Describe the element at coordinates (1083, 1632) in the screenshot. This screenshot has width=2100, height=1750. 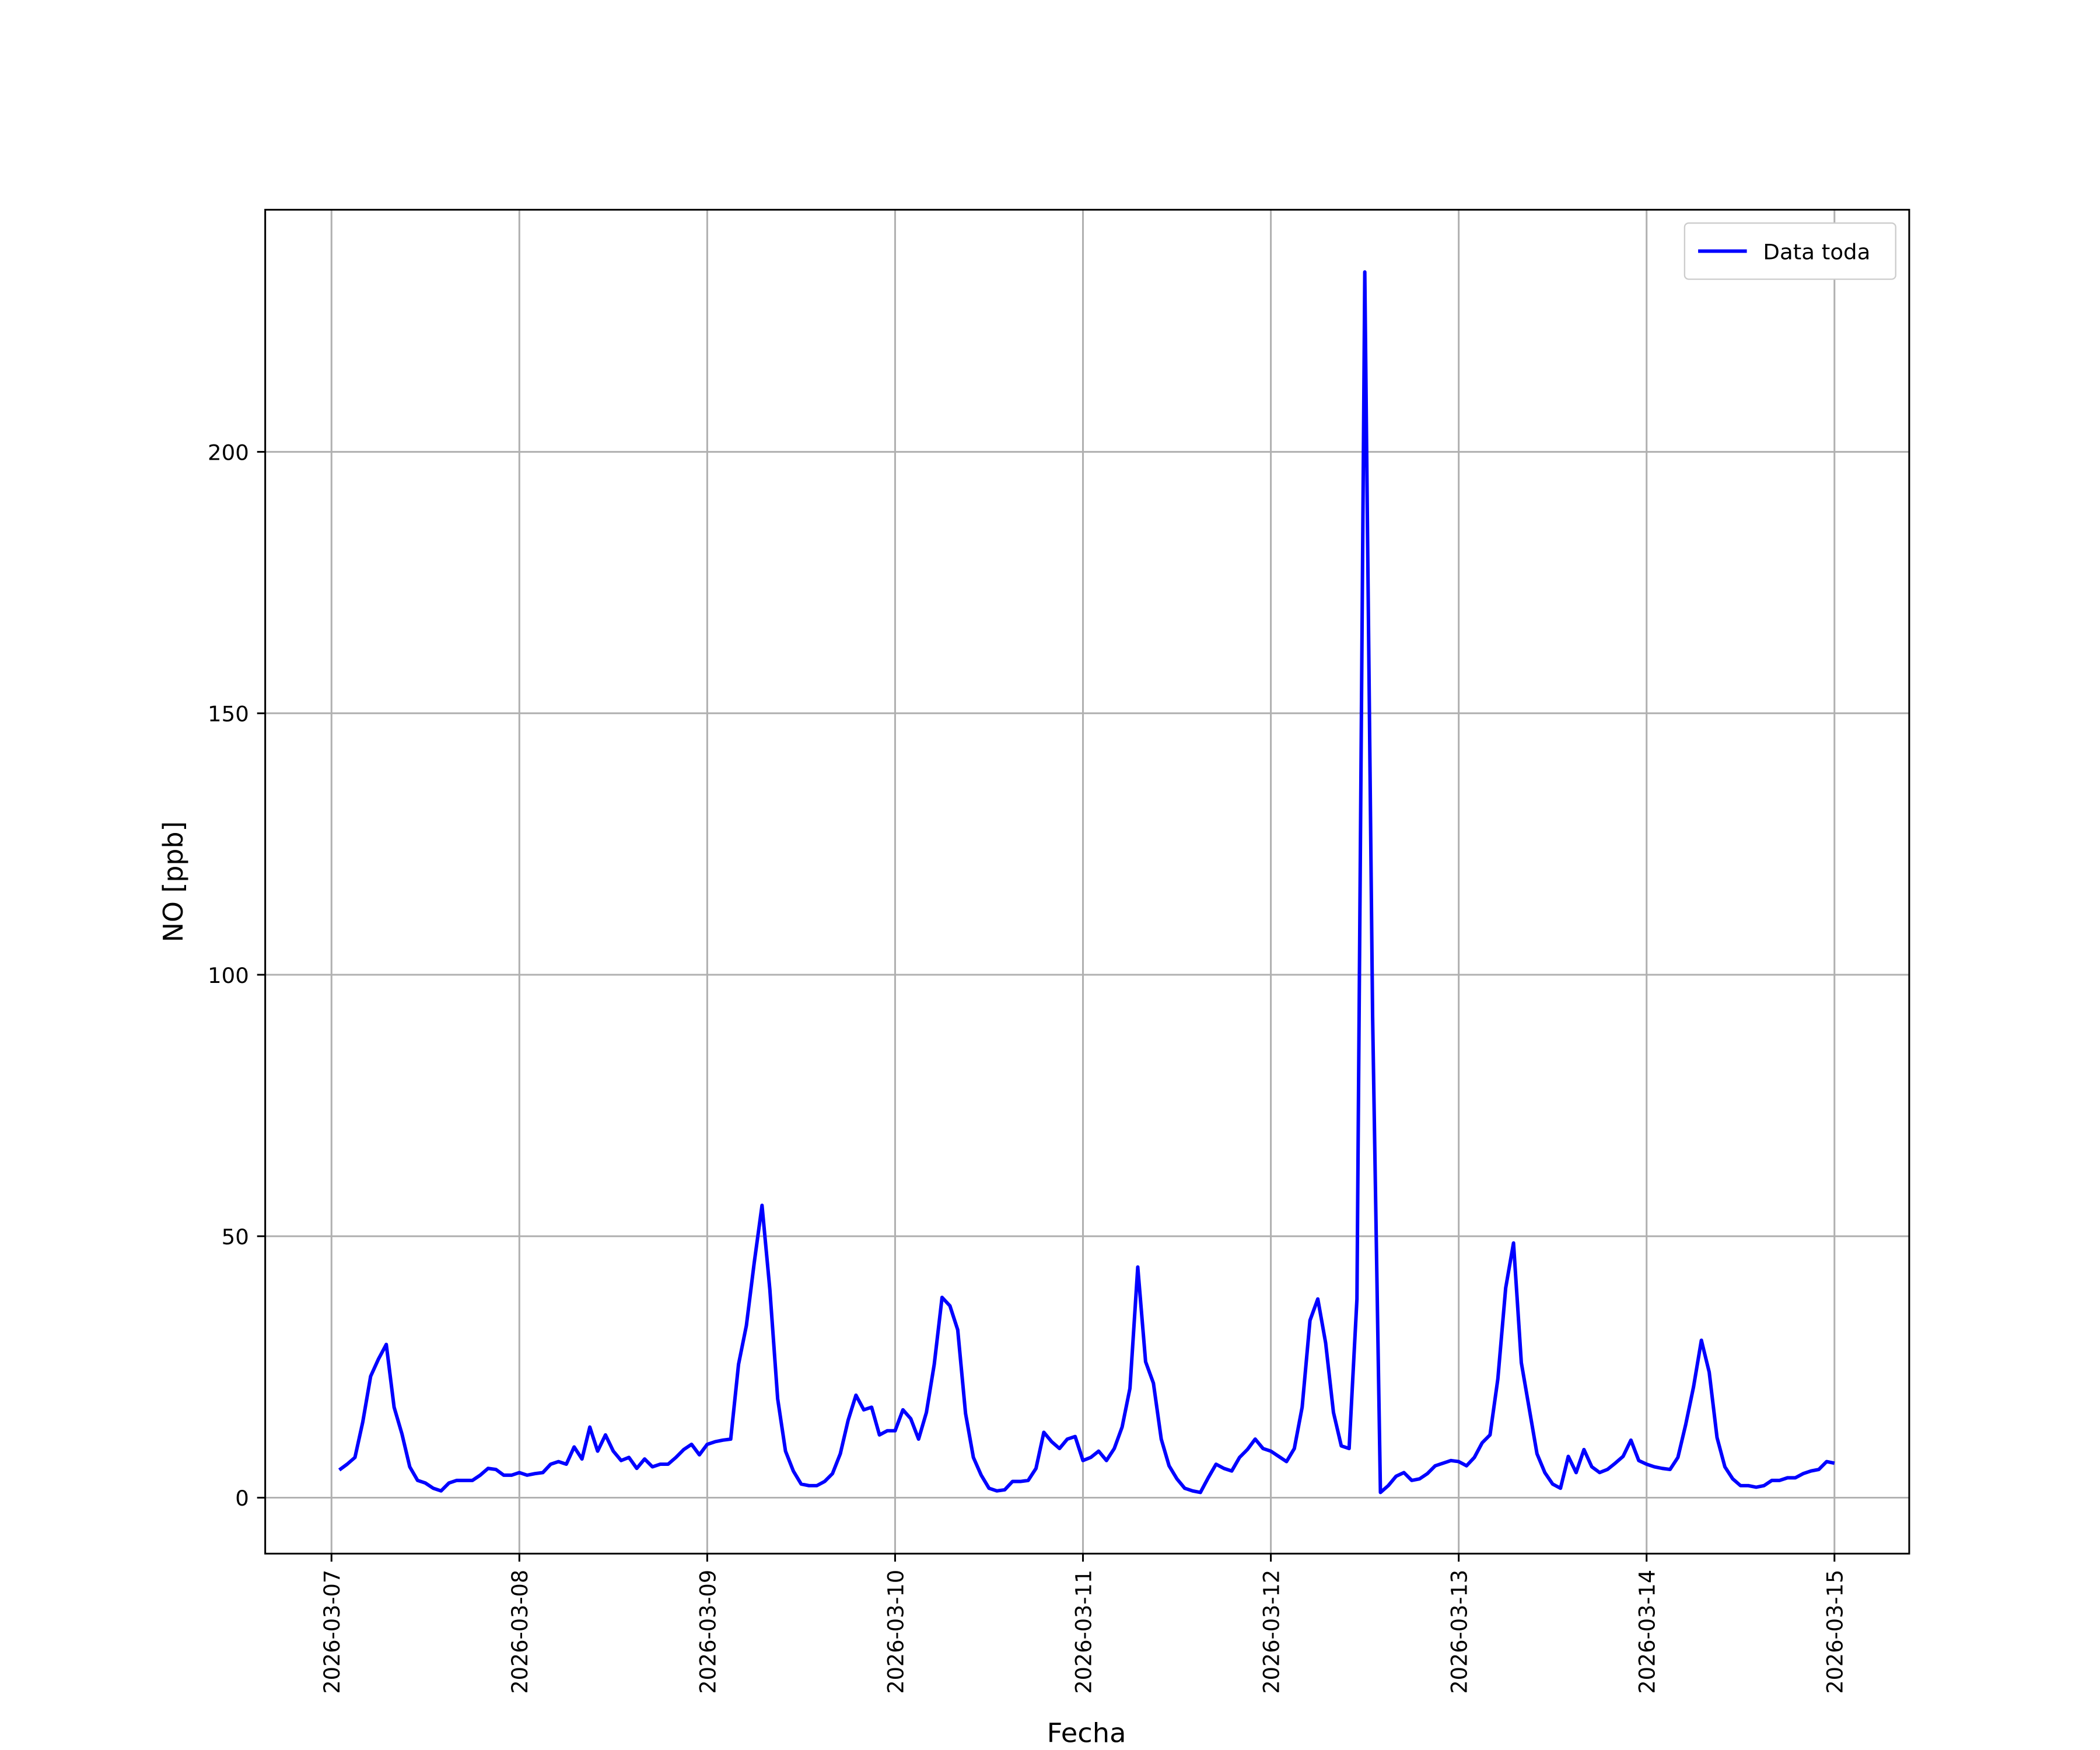
I see `x-tick-label: 2026-03-11` at that location.